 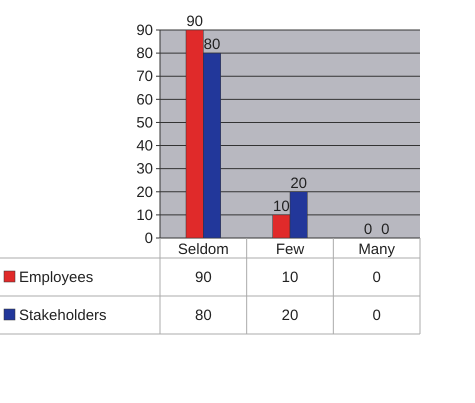 I want to click on y-tick-label: 10, so click(x=144, y=215).